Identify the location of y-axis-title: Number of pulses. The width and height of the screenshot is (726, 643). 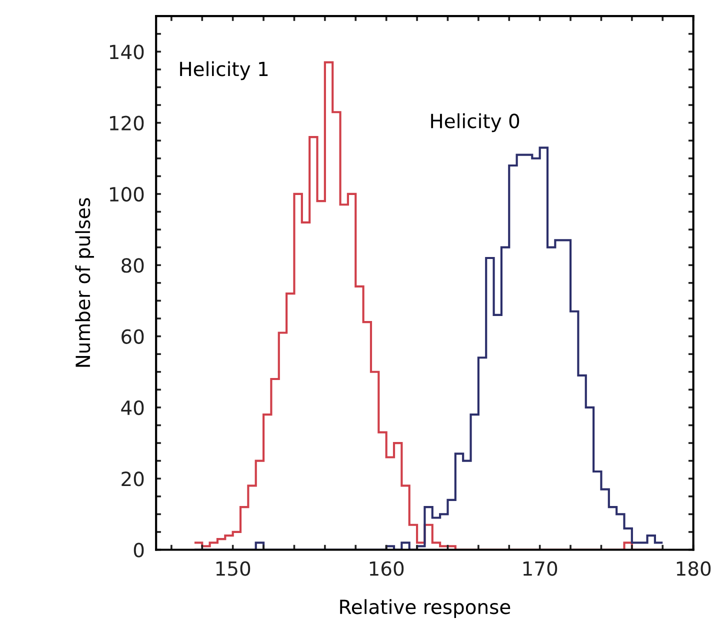
(84, 282).